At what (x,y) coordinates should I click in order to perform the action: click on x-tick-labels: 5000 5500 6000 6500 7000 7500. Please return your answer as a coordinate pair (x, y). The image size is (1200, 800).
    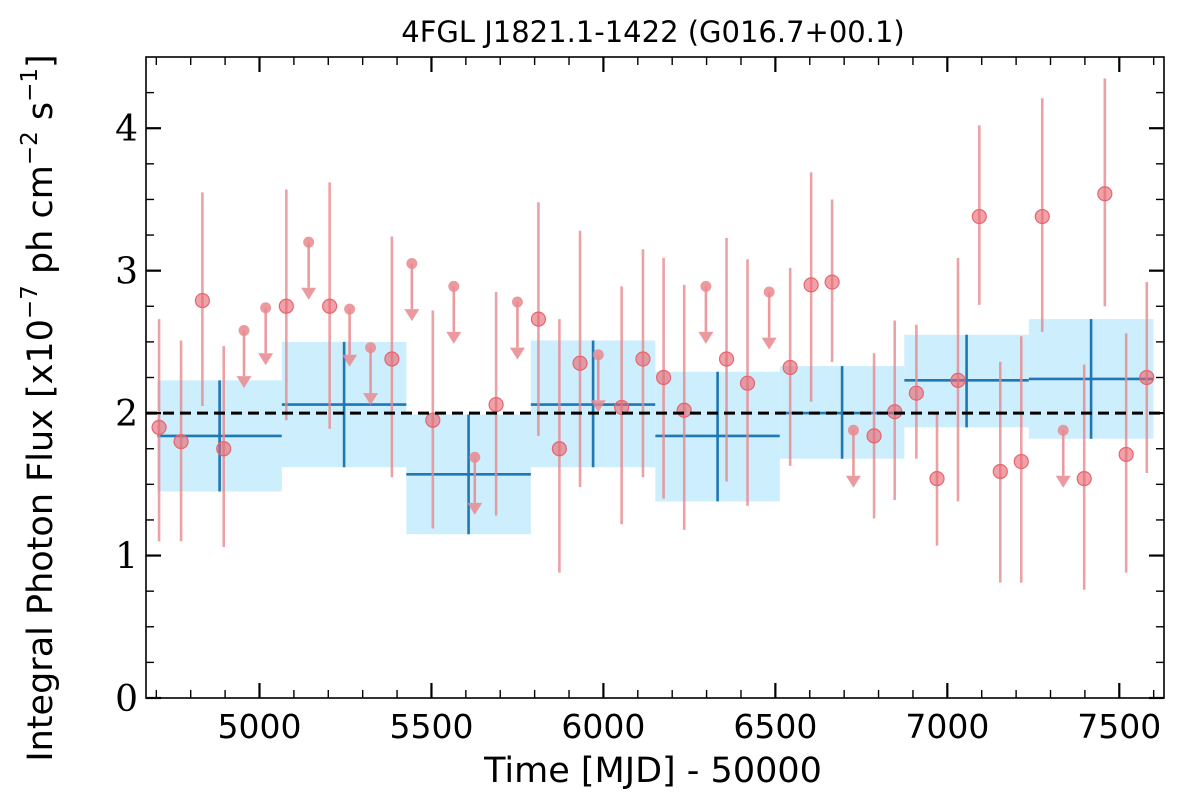
    Looking at the image, I should click on (690, 726).